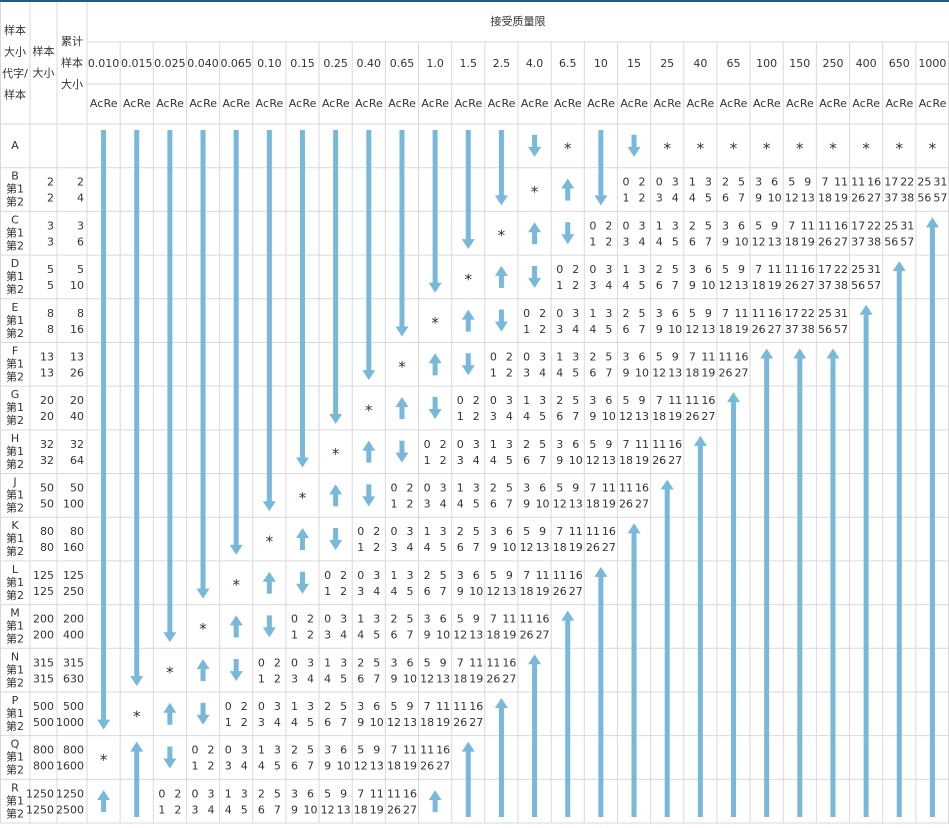 The width and height of the screenshot is (949, 828). I want to click on ac-value: 17, so click(891, 182).